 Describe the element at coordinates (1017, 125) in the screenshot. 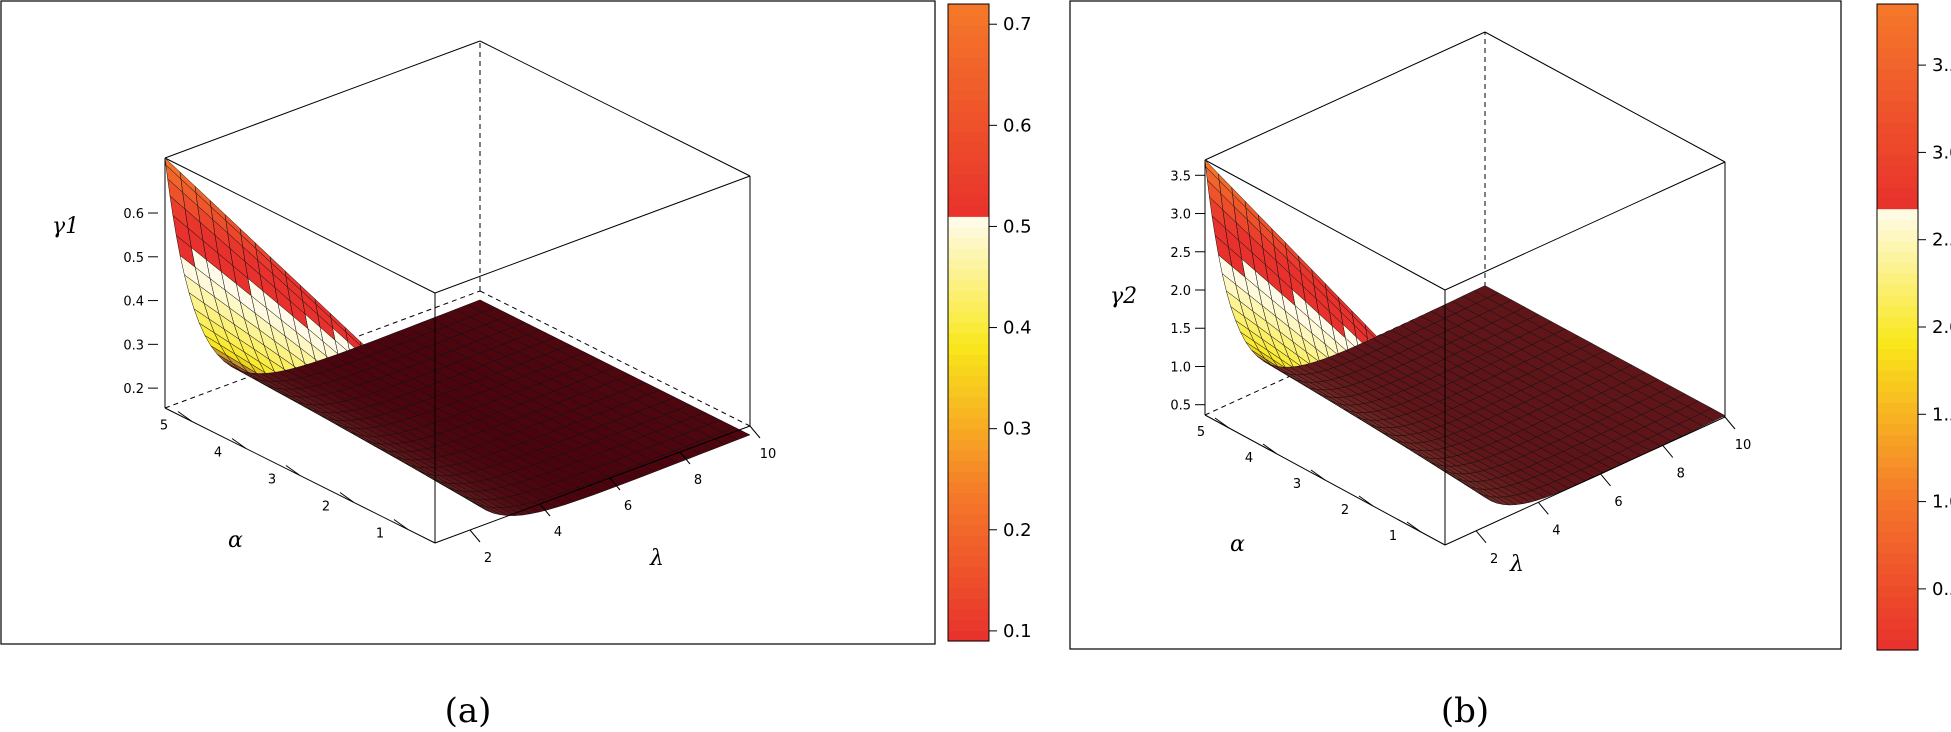

I see `a-colorbar-label-0.6: 0.6` at that location.